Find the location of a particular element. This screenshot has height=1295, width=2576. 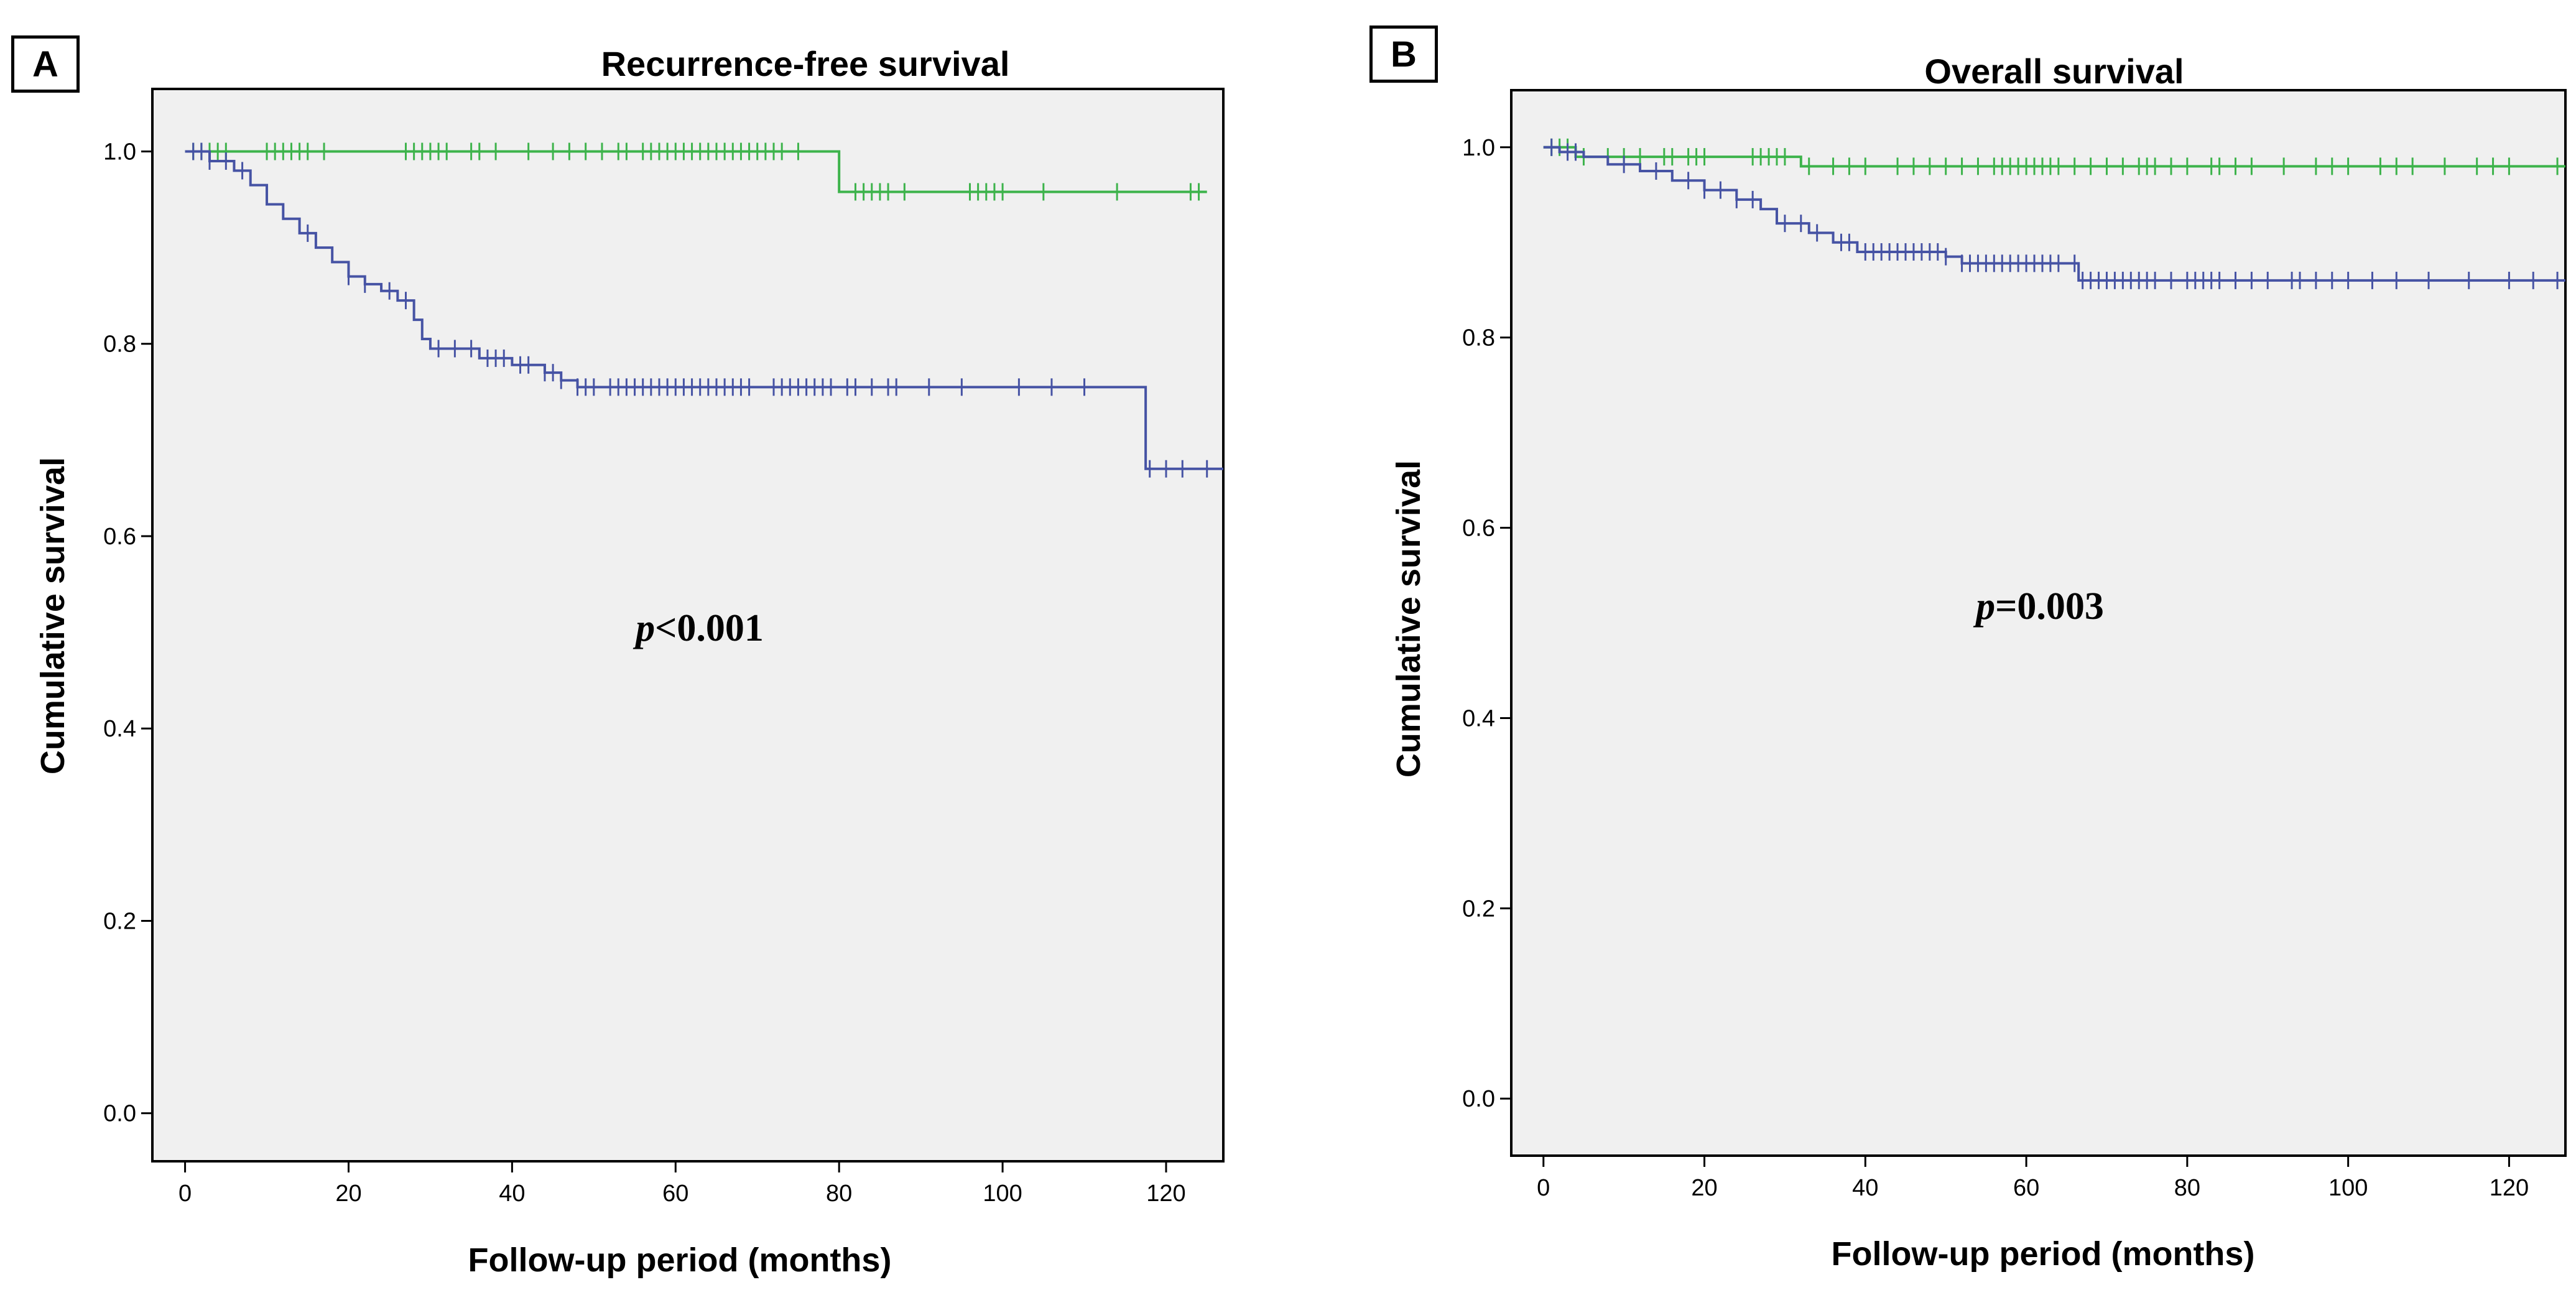

chart-a-pvalue: p<0.001 is located at coordinates (700, 628).